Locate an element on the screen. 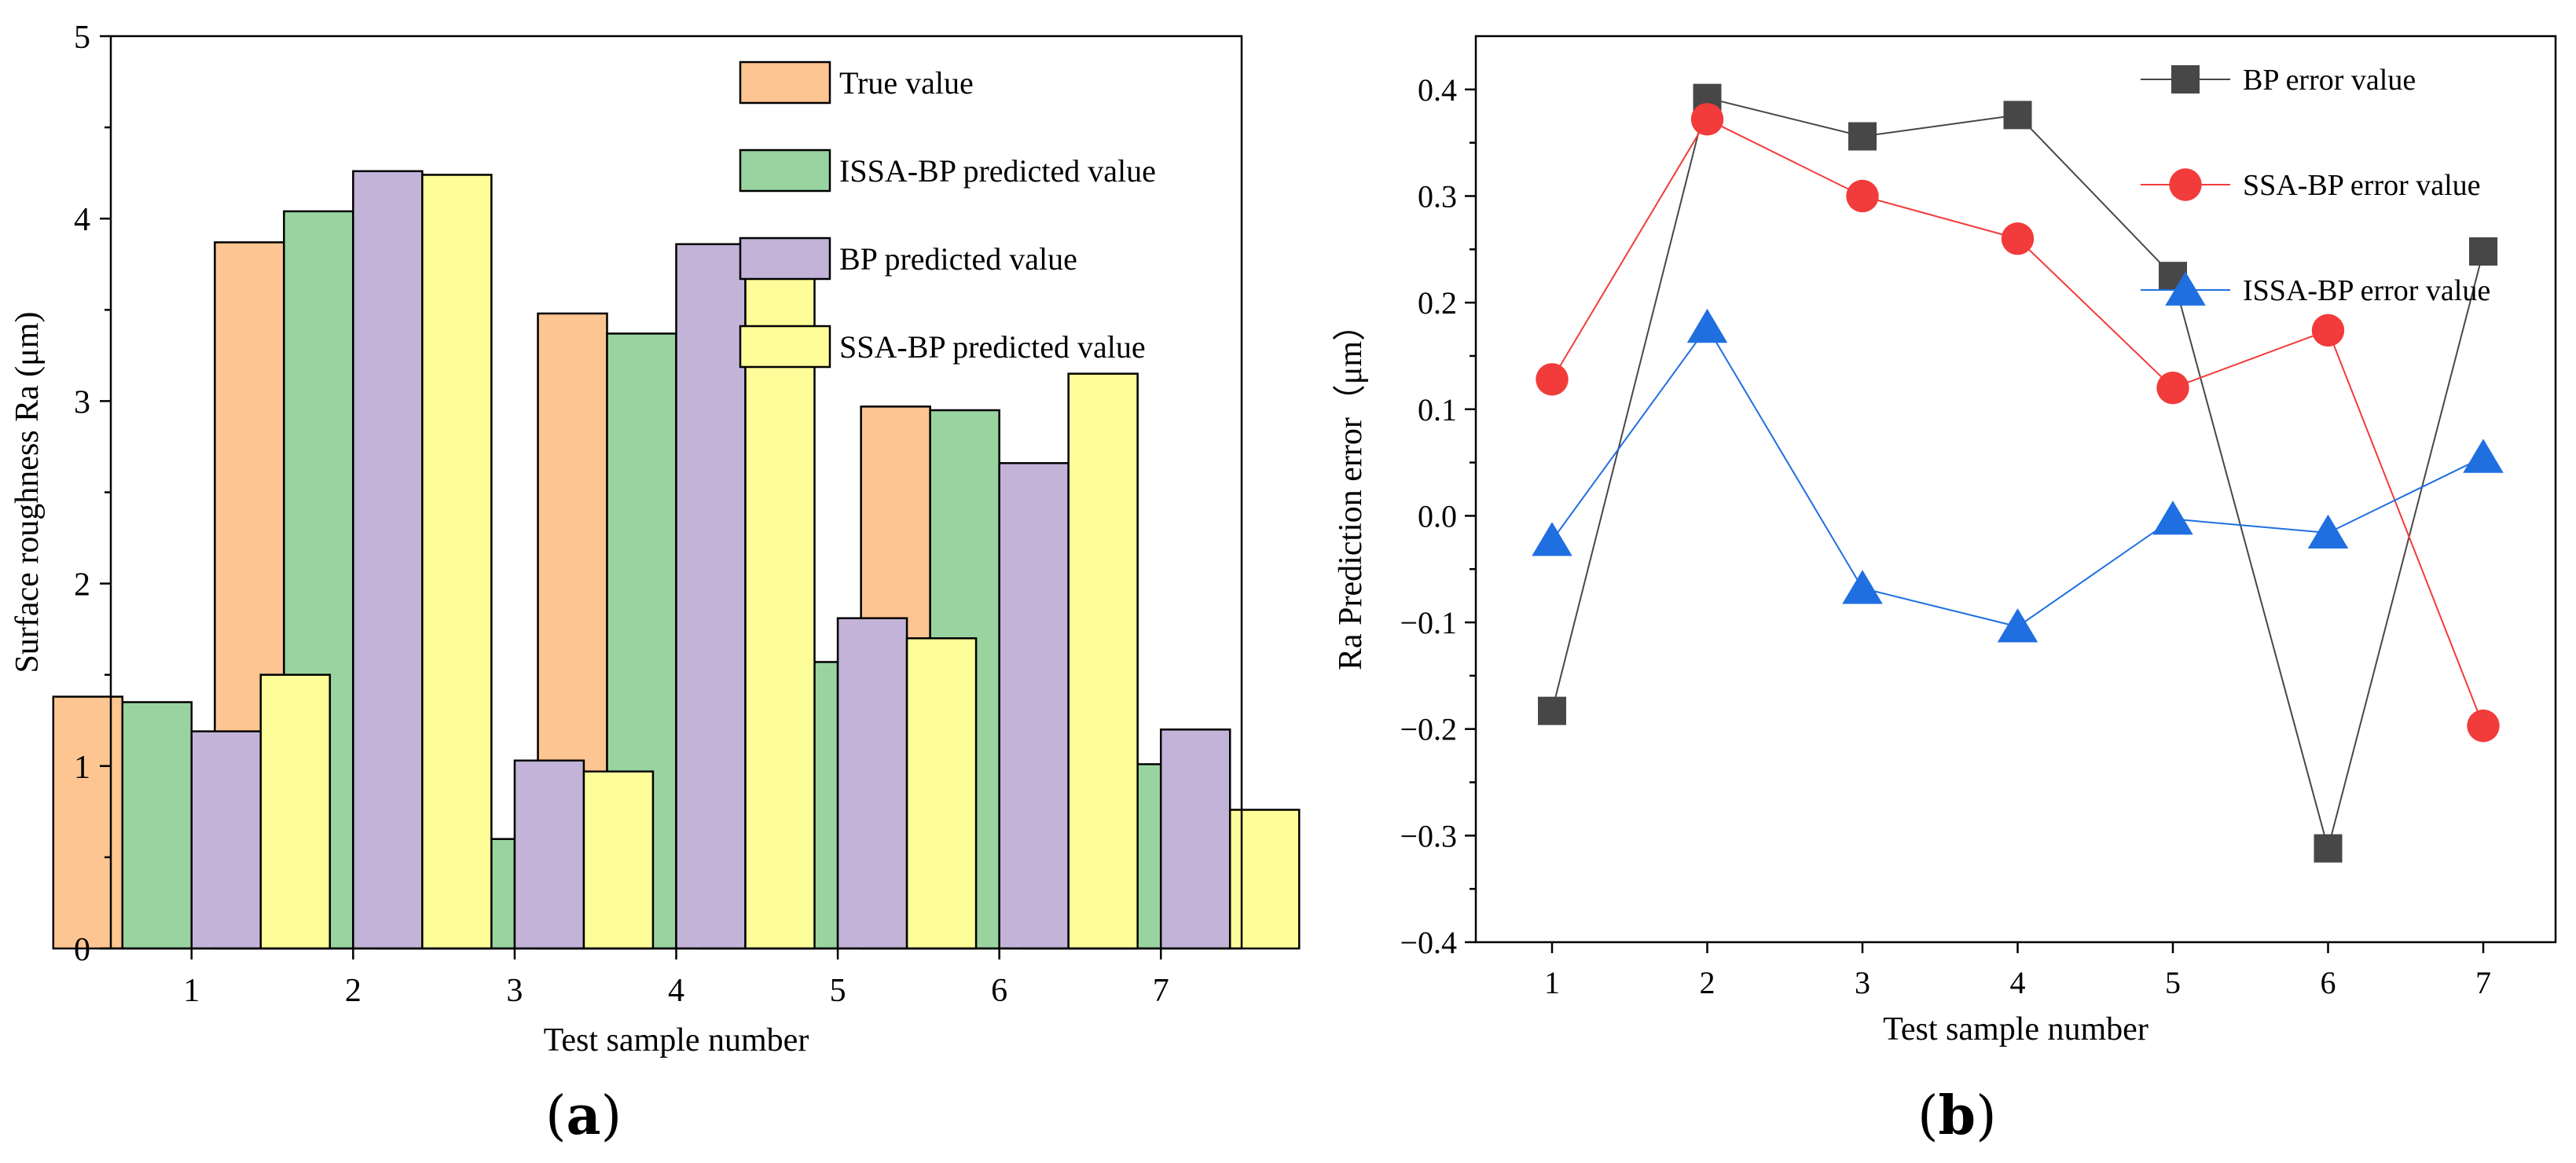 This screenshot has width=2576, height=1163. point-b-s1-x5 is located at coordinates (2172, 388).